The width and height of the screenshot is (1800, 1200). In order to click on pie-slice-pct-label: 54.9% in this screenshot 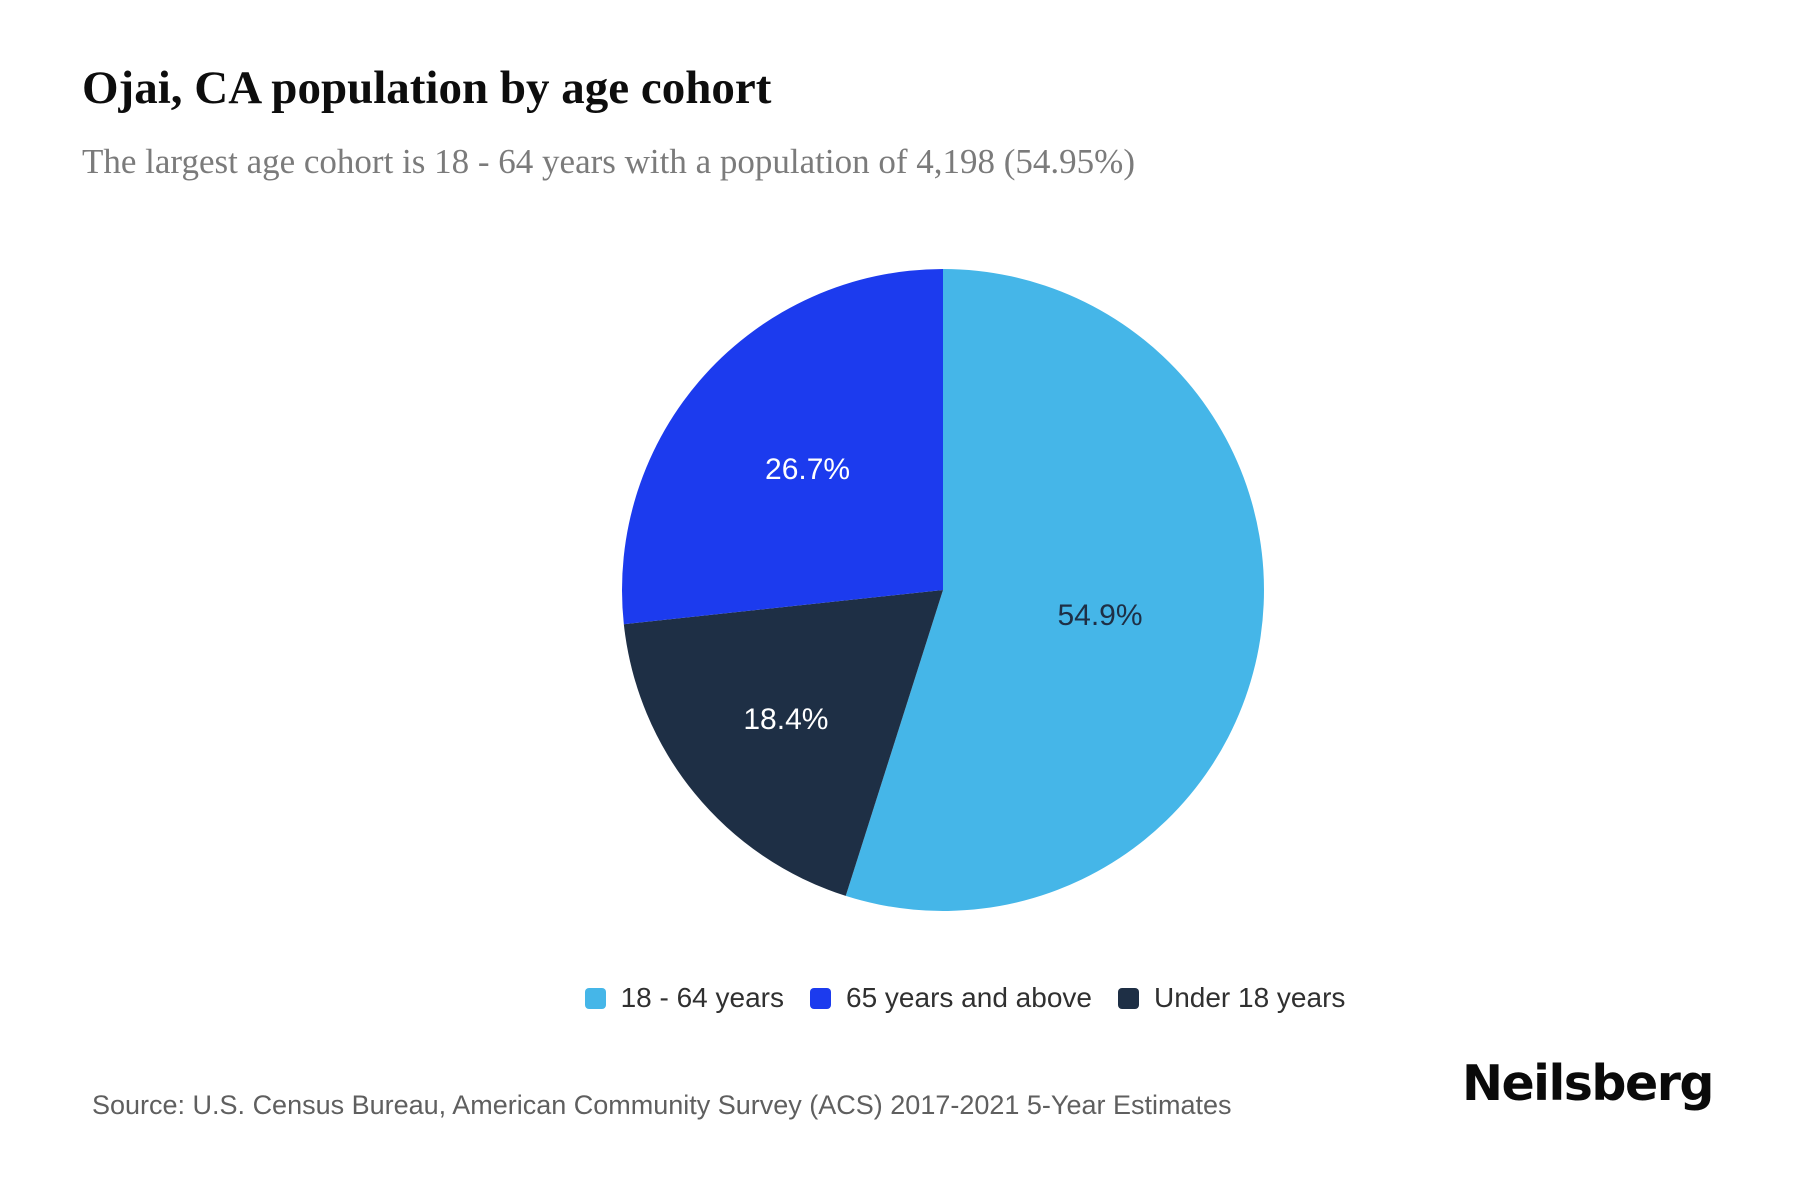, I will do `click(1099, 615)`.